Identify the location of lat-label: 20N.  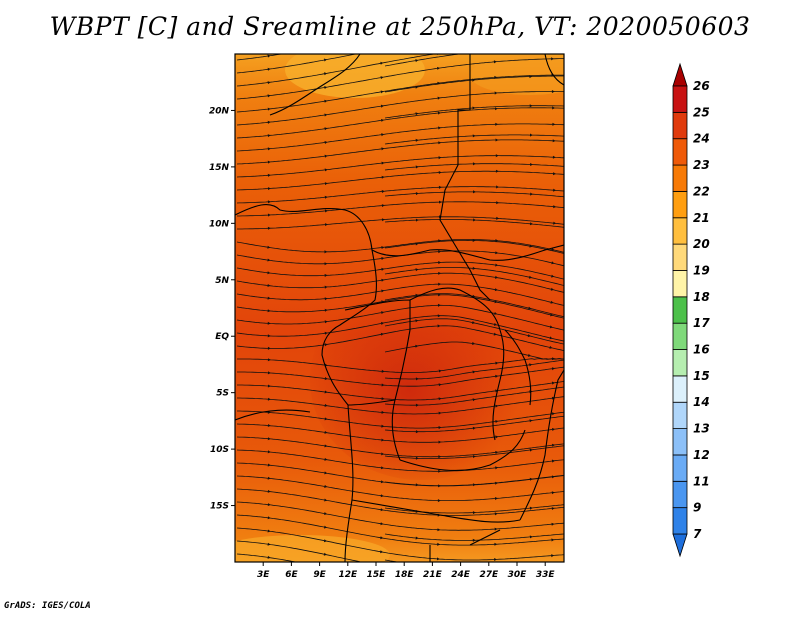
(219, 111).